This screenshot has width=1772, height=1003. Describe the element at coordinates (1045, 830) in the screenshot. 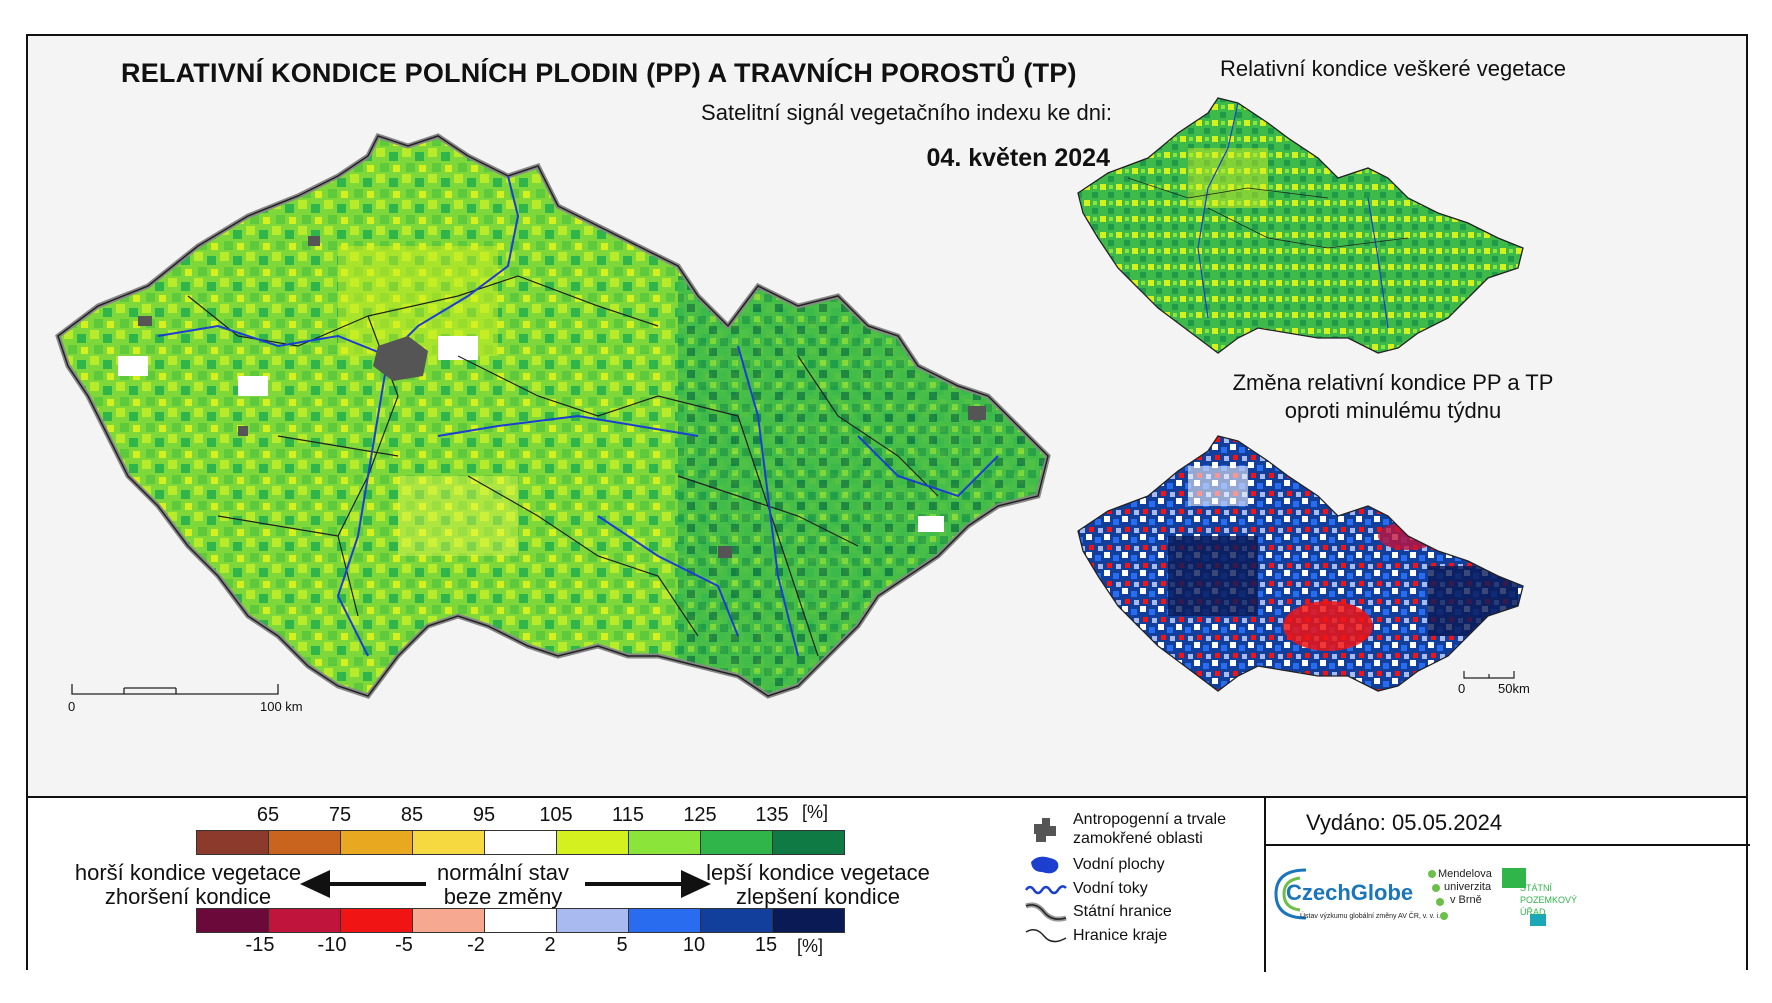

I see `urban-area-icon` at that location.